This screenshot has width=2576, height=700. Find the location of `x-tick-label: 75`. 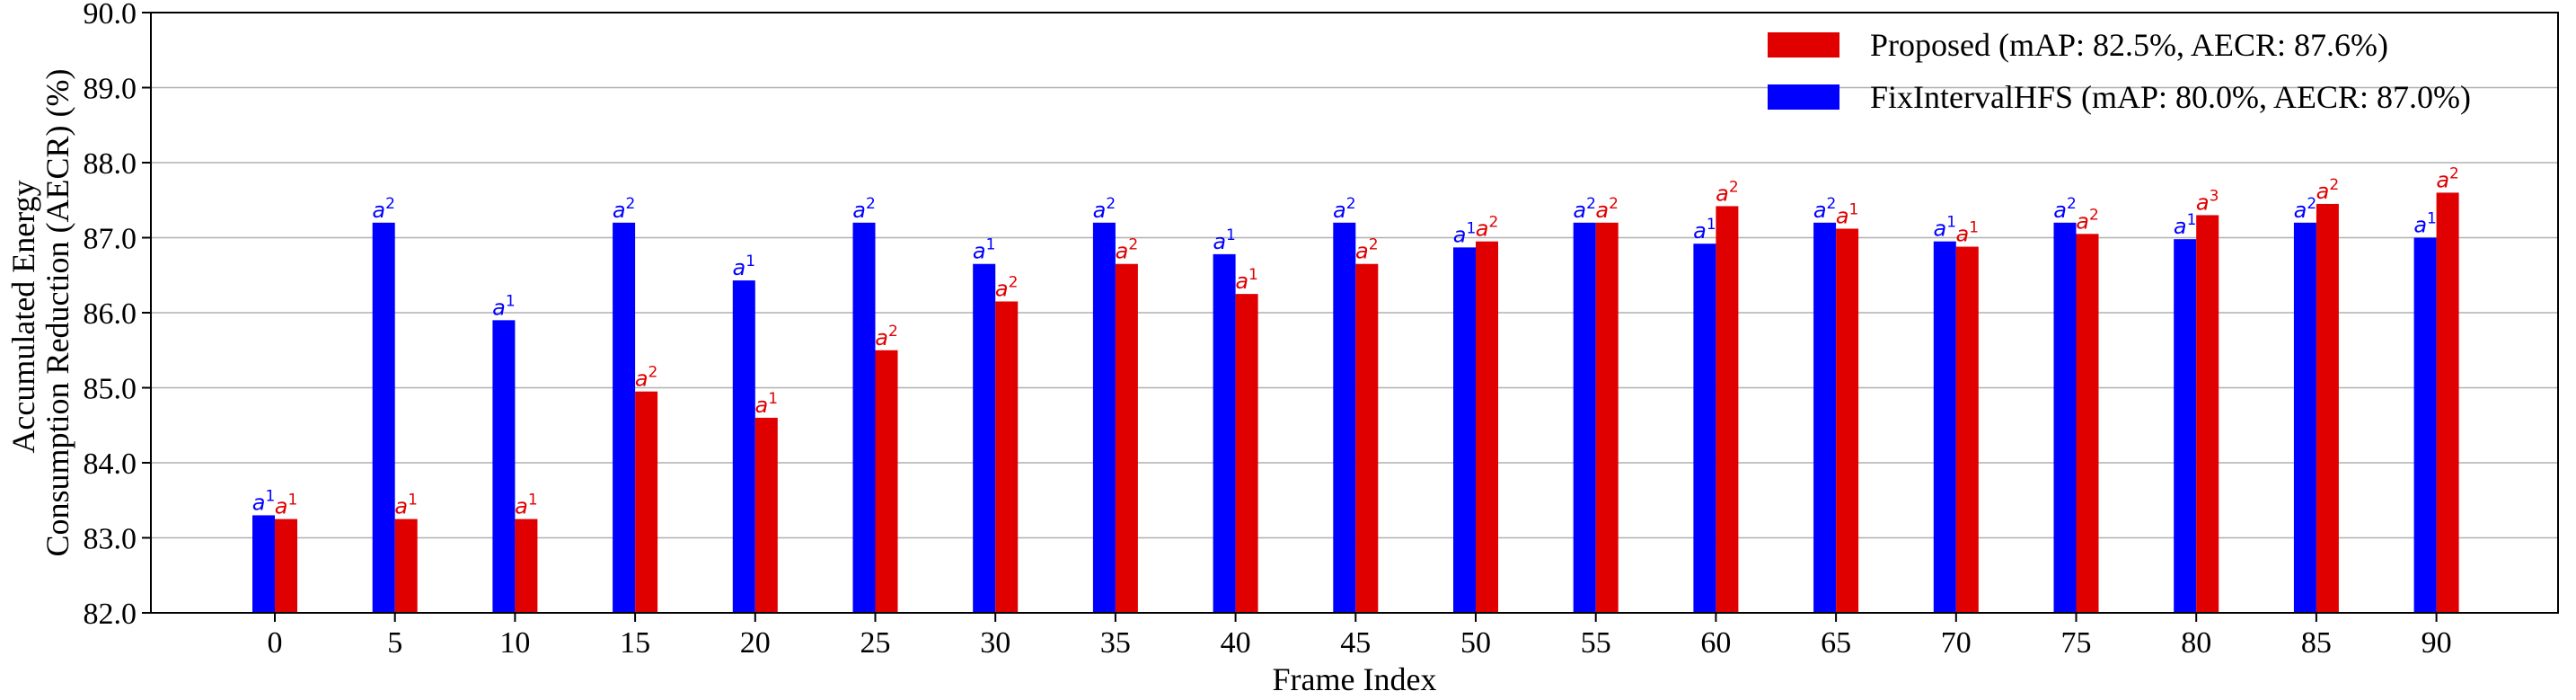

x-tick-label: 75 is located at coordinates (2076, 643).